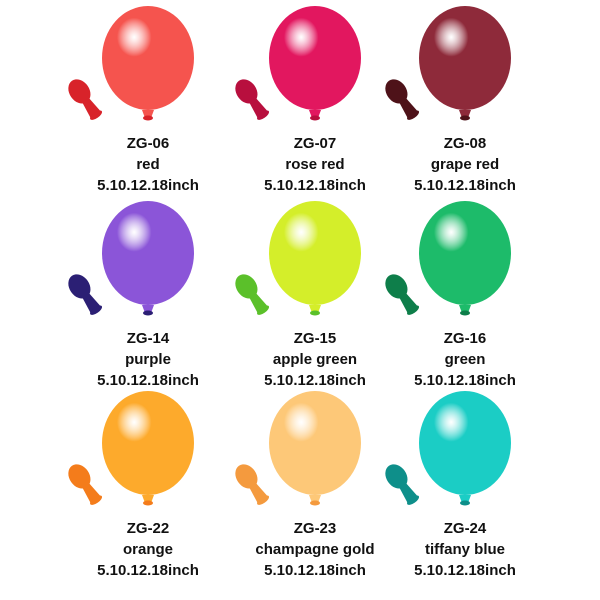 The height and width of the screenshot is (600, 600). I want to click on color-name: grape red, so click(465, 164).